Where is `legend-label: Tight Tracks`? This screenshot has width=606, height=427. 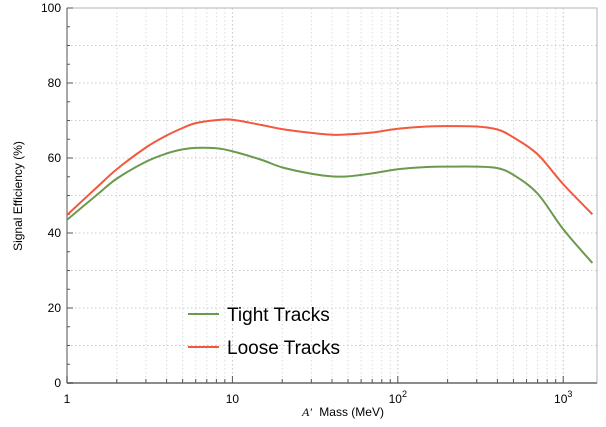
legend-label: Tight Tracks is located at coordinates (278, 315).